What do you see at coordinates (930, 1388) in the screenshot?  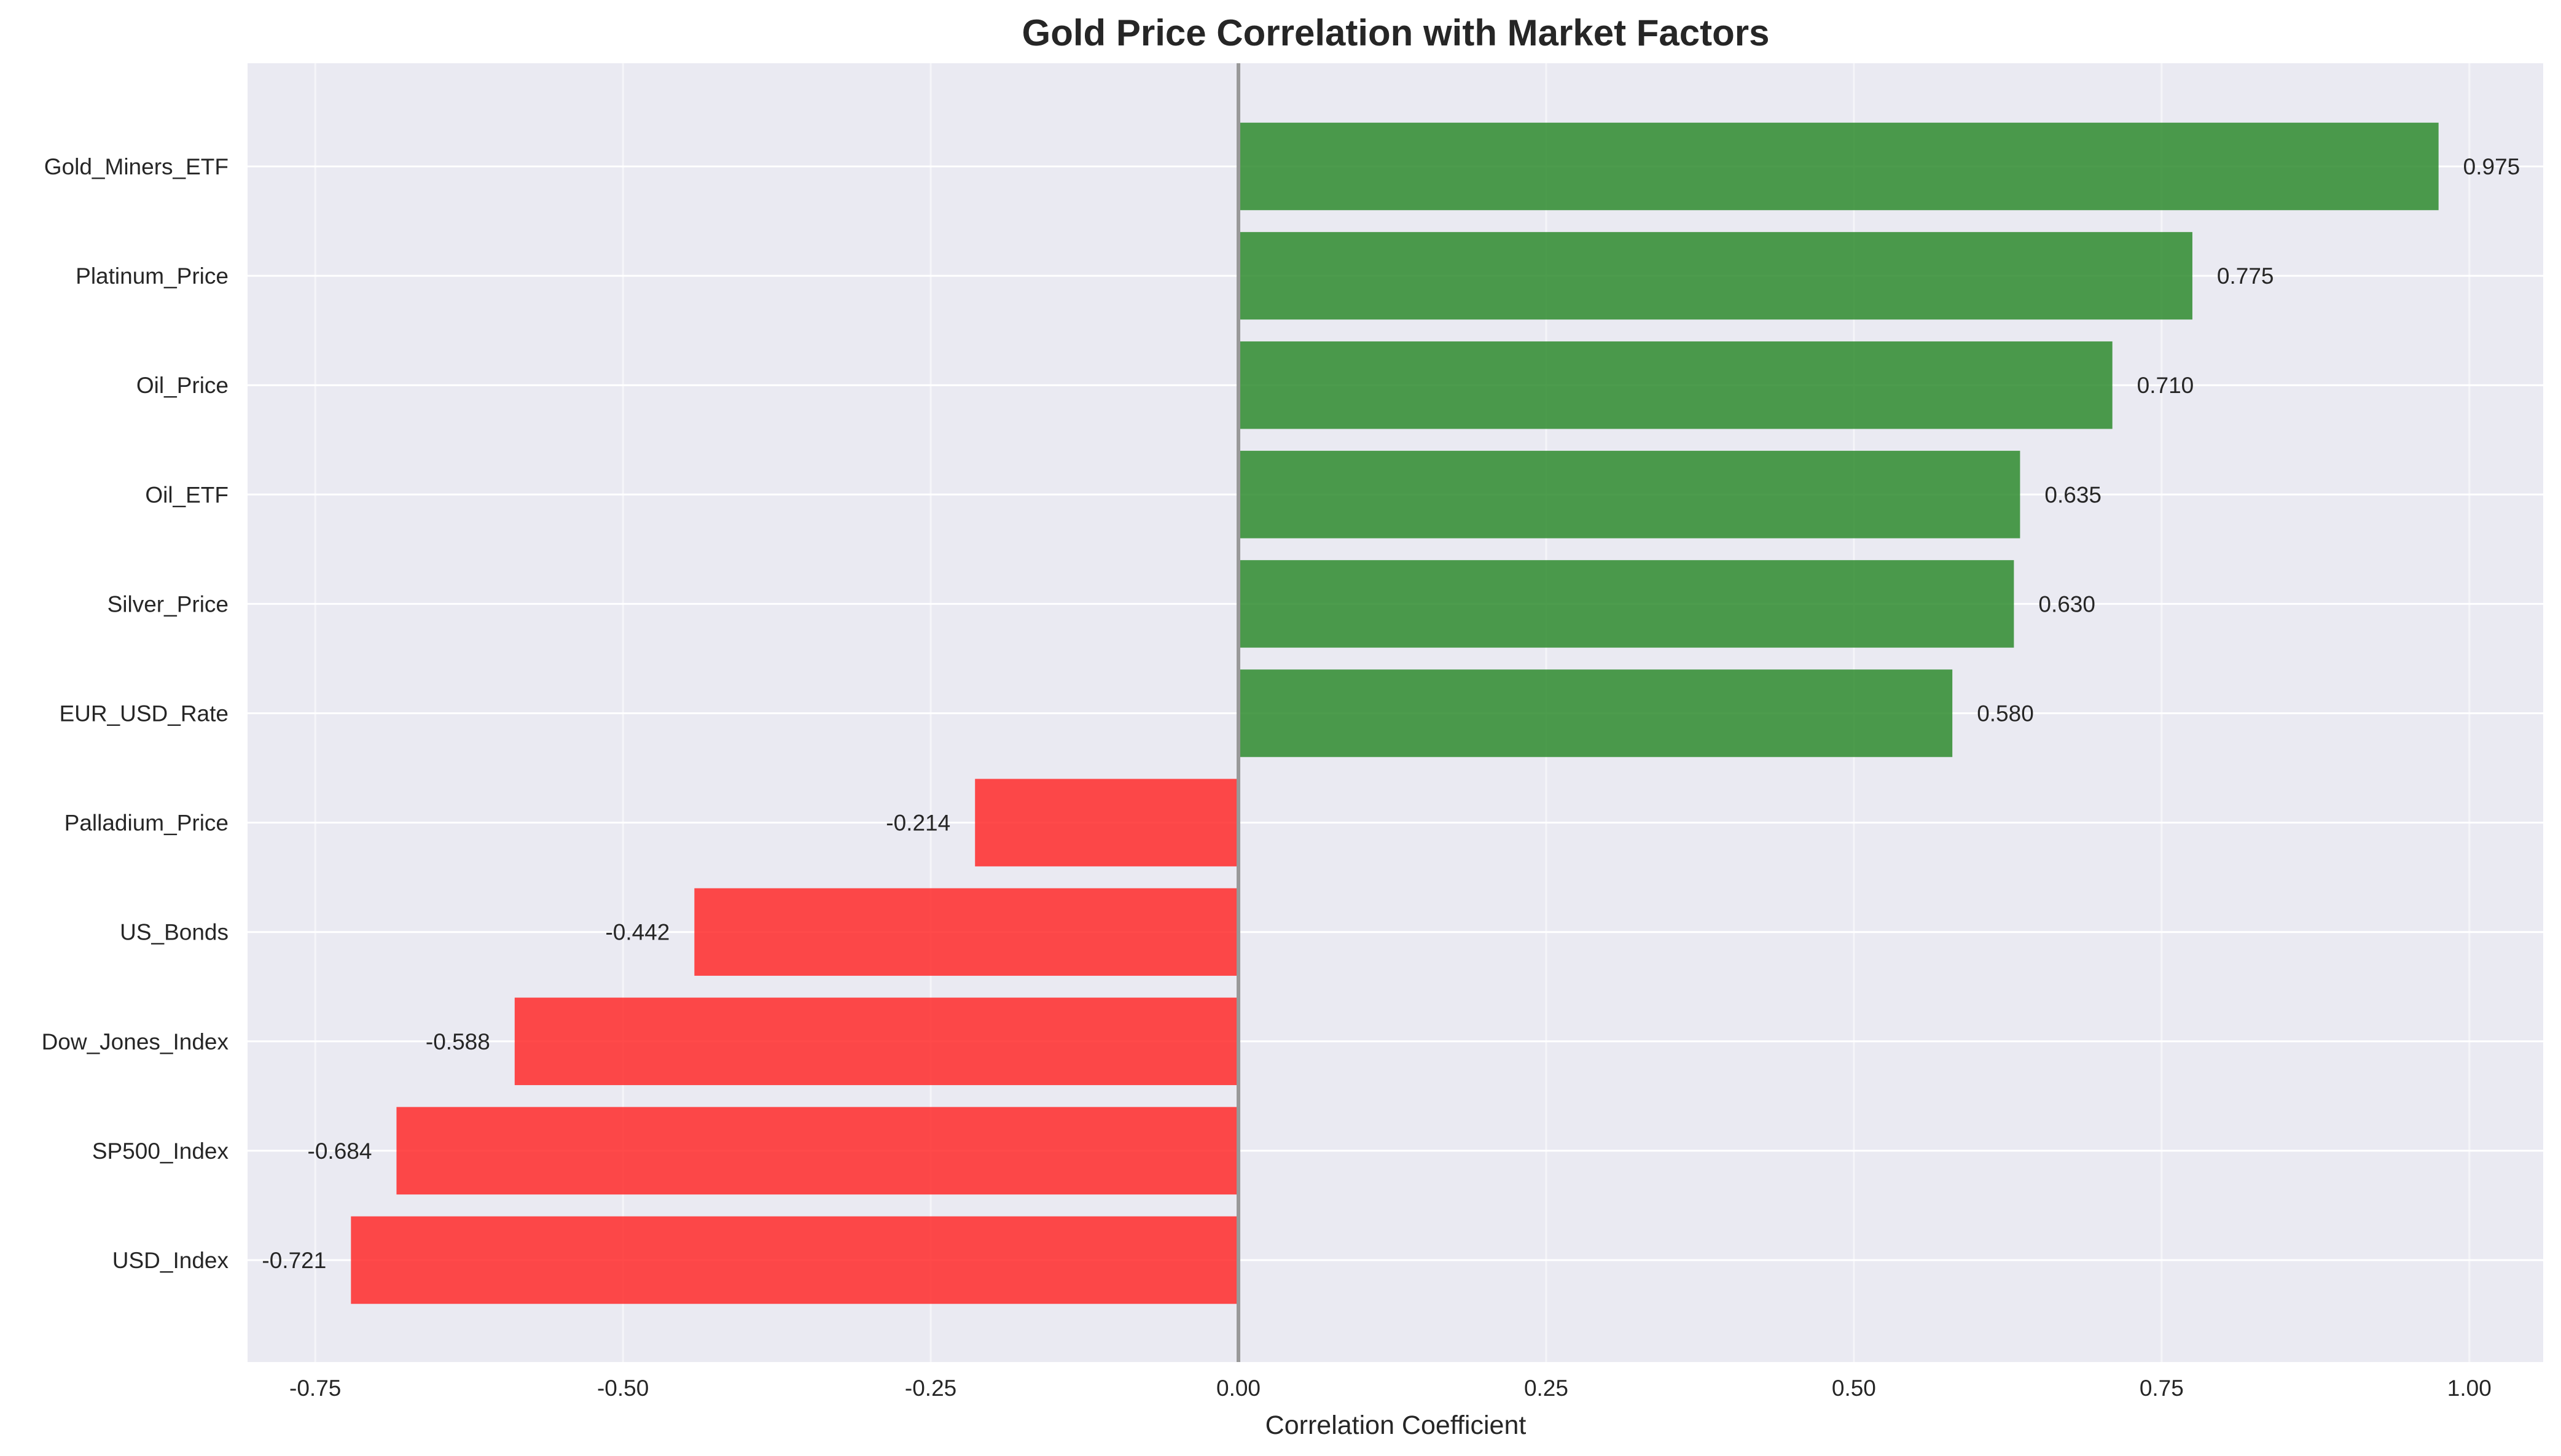 I see `x-tick-label: -0.25` at bounding box center [930, 1388].